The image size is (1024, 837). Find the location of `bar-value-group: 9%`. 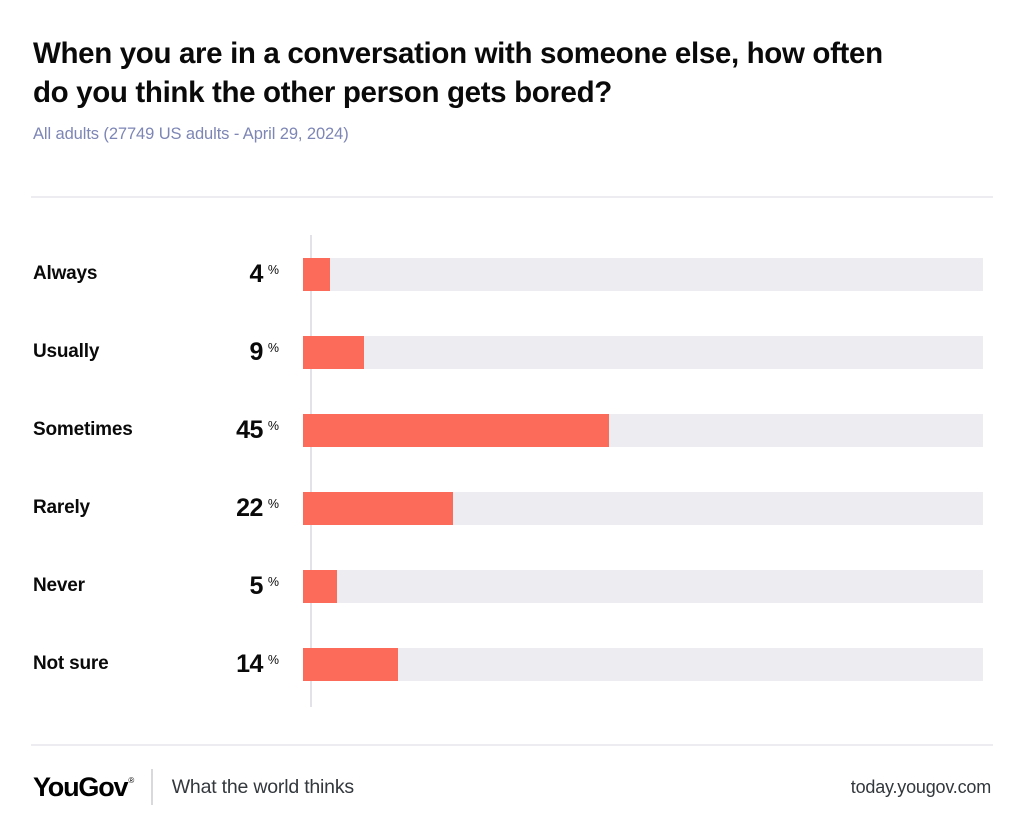

bar-value-group: 9% is located at coordinates (252, 351).